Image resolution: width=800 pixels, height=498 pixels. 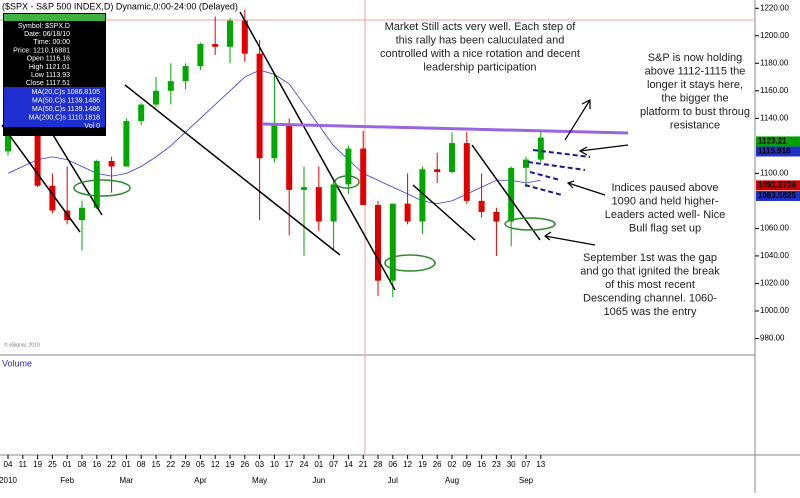 I want to click on info-row: Low 1113.93, so click(x=50, y=75).